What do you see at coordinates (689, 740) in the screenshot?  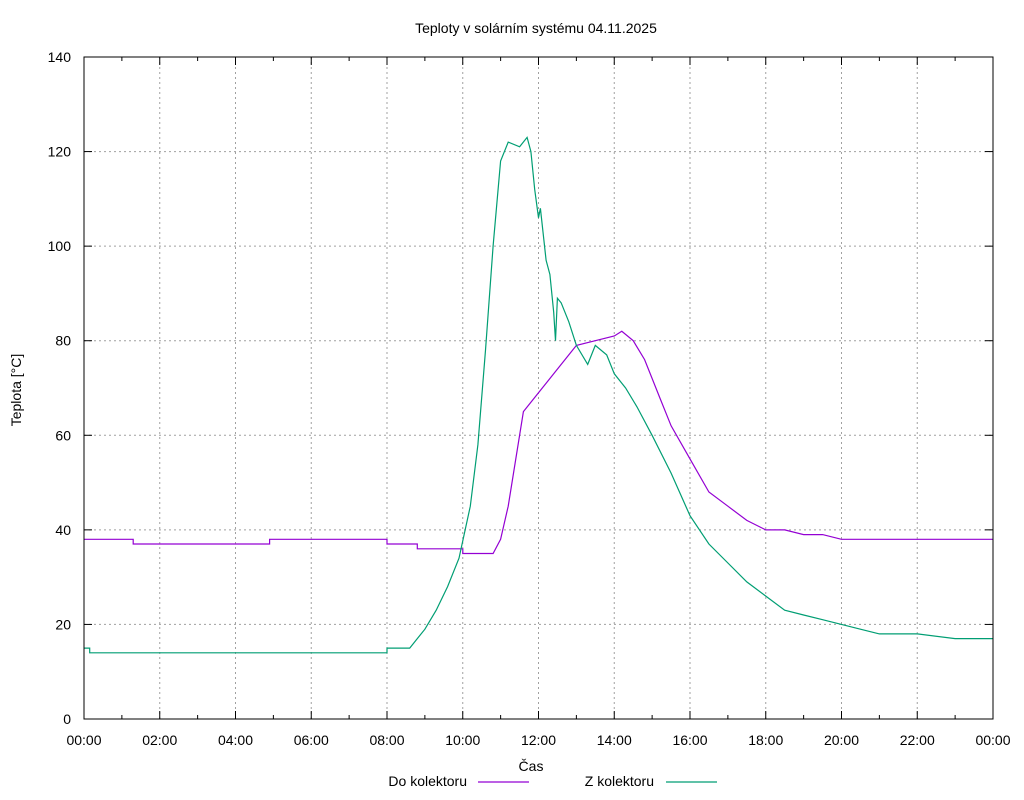 I see `x-tick-label: 16:00` at bounding box center [689, 740].